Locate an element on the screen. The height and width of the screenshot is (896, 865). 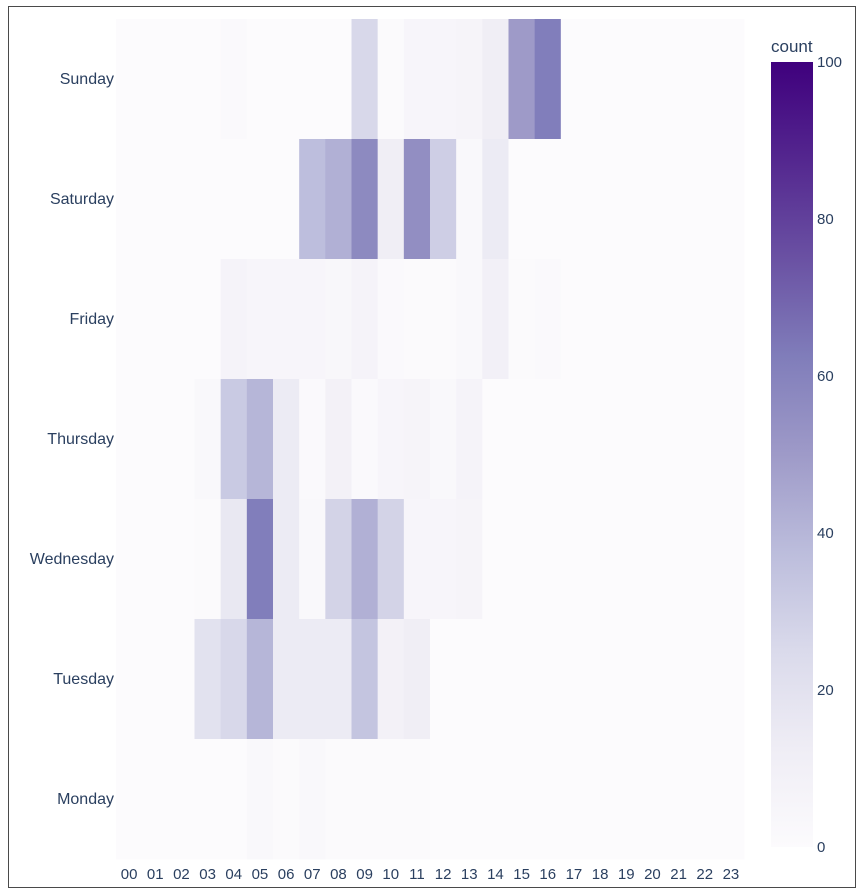
colorbar-tick-label: 100 is located at coordinates (829, 62).